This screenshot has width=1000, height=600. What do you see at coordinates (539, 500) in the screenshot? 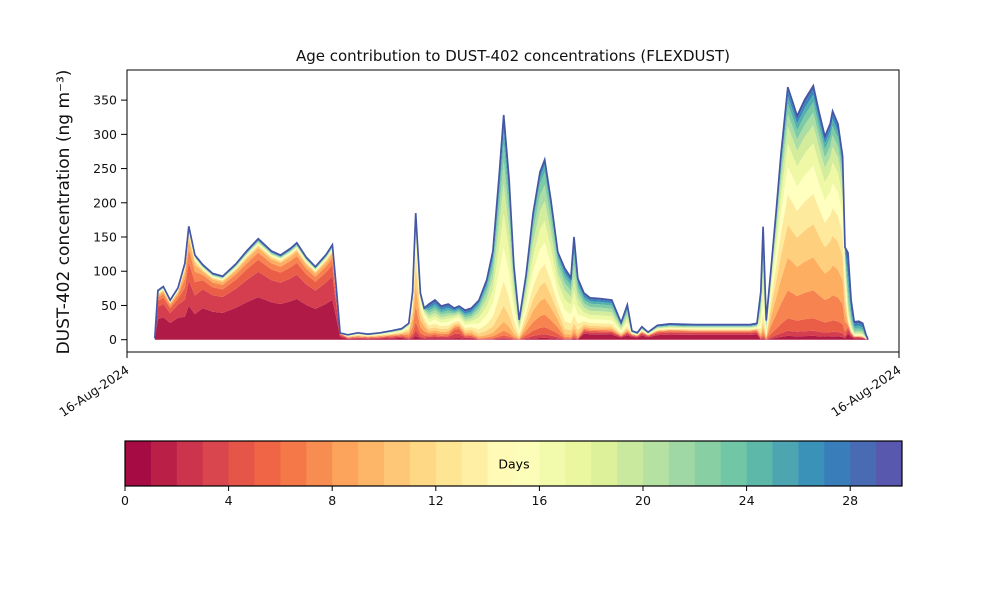
I see `colorbar-tick-label: 16` at bounding box center [539, 500].